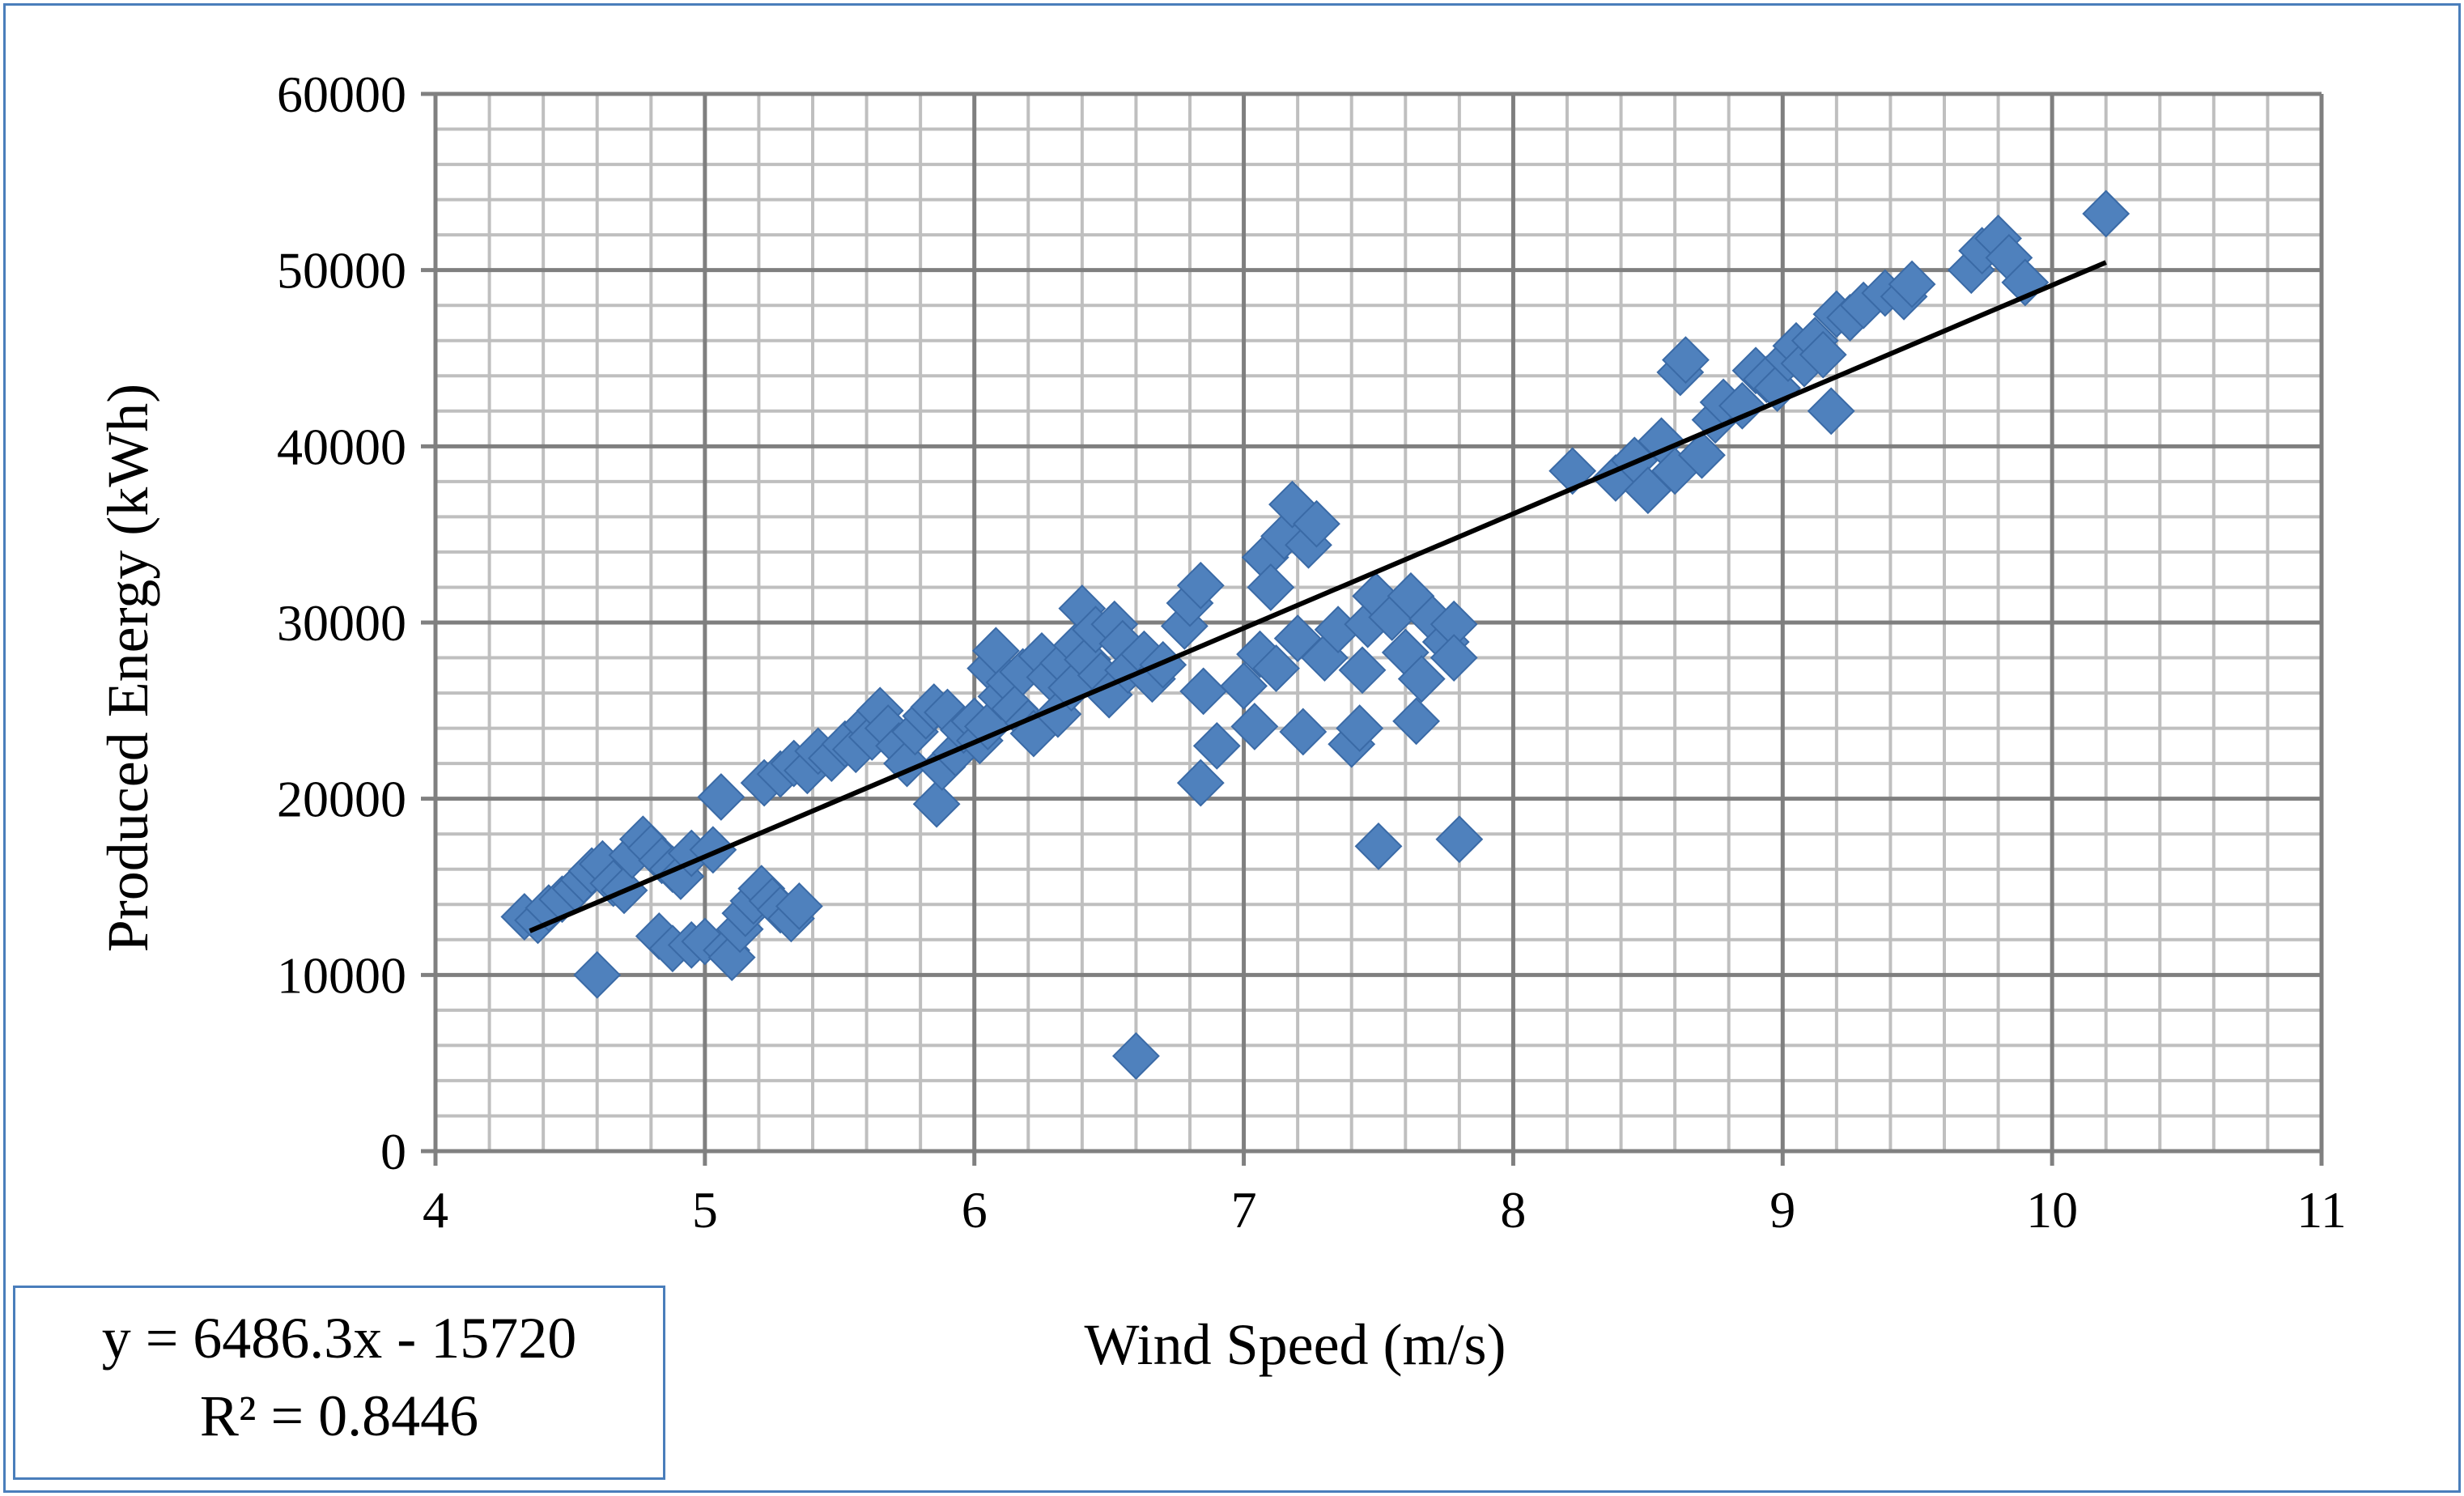 The width and height of the screenshot is (2464, 1496). Describe the element at coordinates (1295, 1345) in the screenshot. I see `x-axis-title: Wind Speed (m/s)` at that location.